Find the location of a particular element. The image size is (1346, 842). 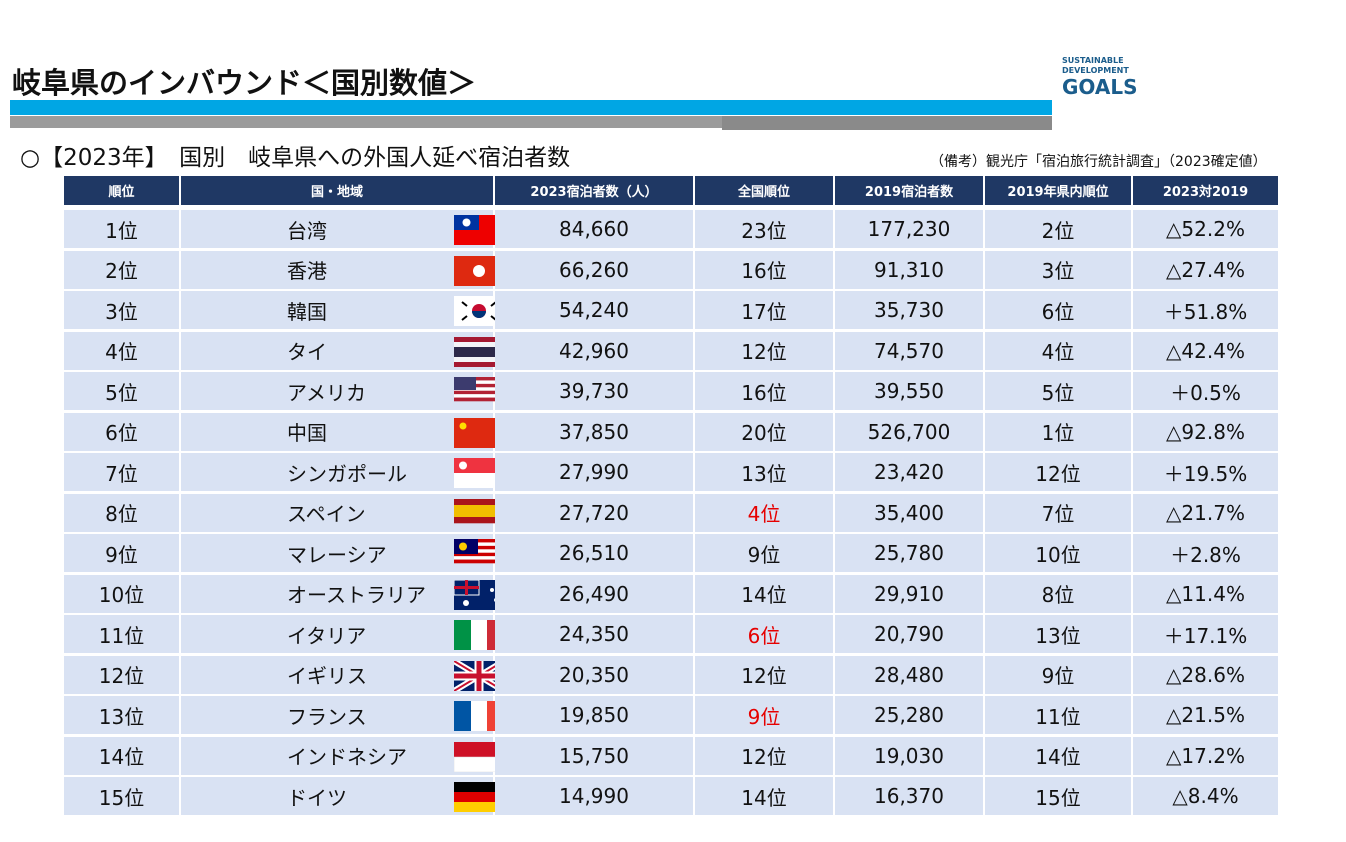

table-cell: △27.4% is located at coordinates (1205, 269).